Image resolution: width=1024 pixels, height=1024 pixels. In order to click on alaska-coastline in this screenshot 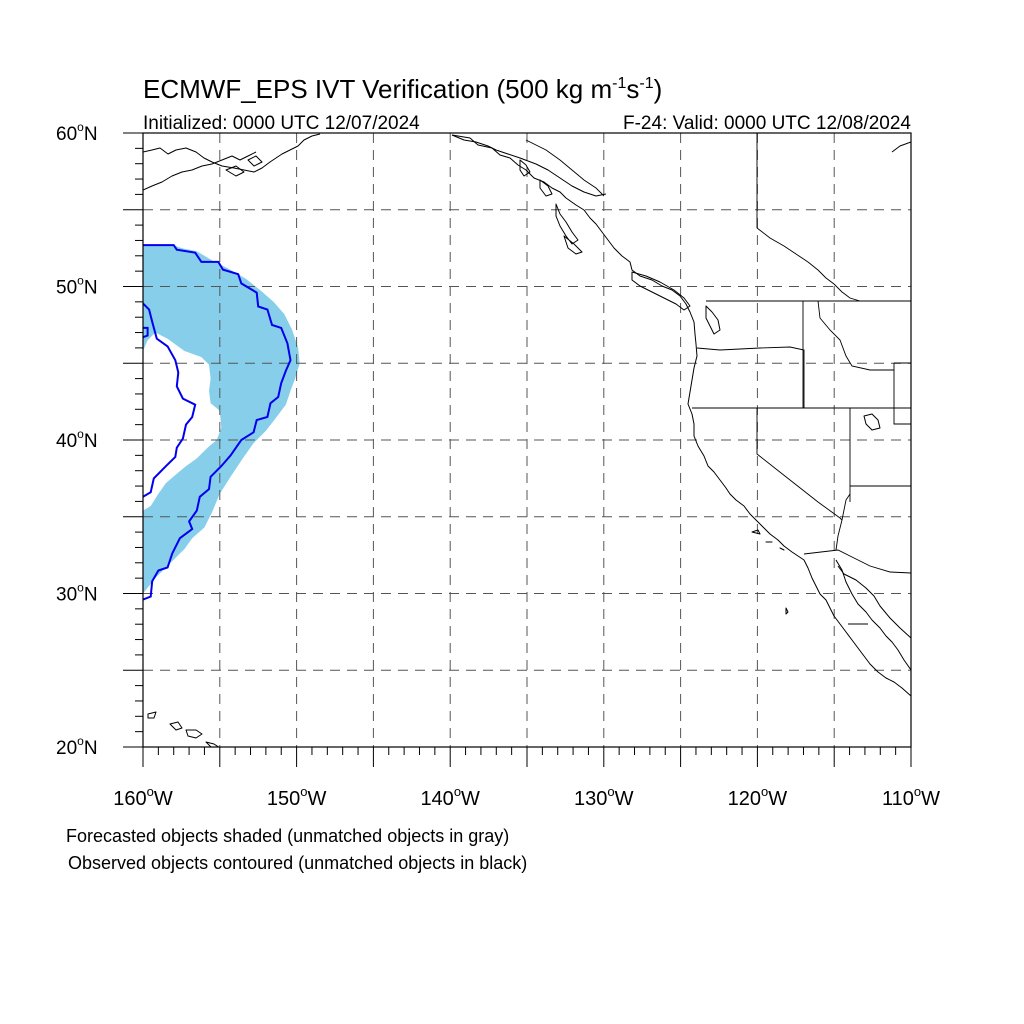, I will do `click(232, 153)`.